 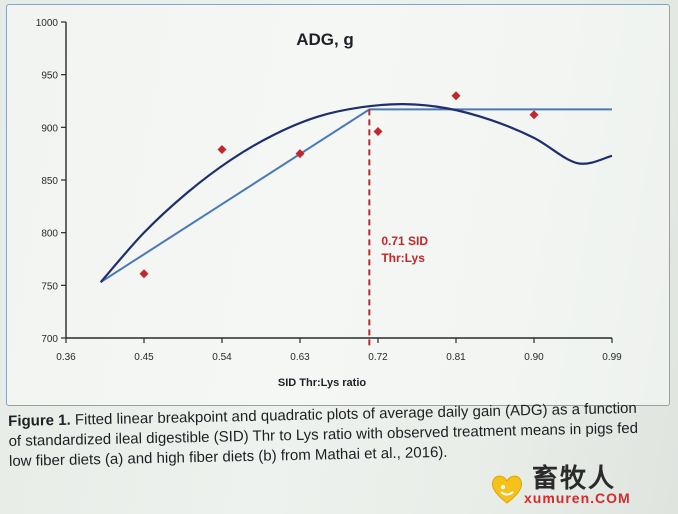 I want to click on y-axis-ticks: 700 750 800 850 900 950 1000, so click(x=51, y=181).